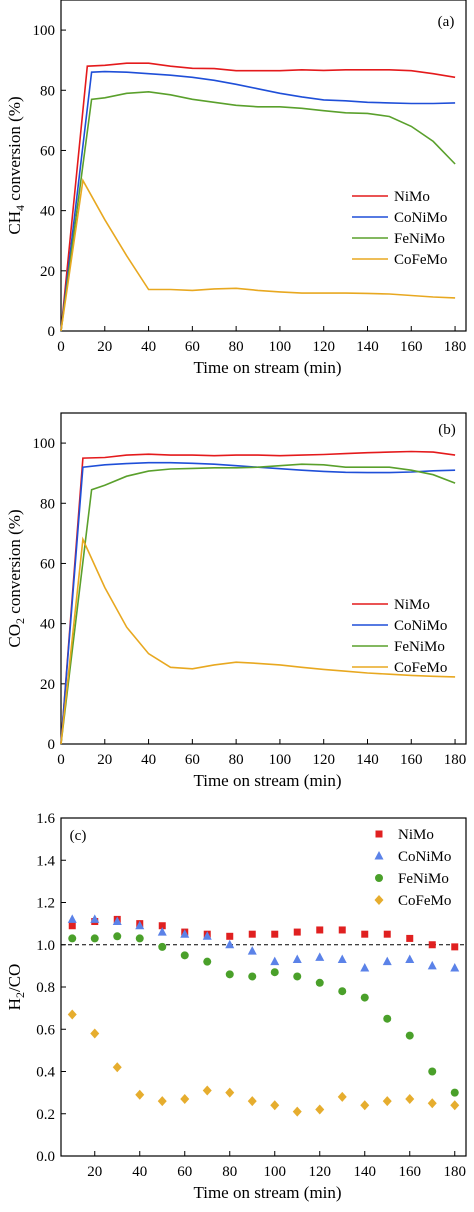 This screenshot has width=474, height=1212. Describe the element at coordinates (455, 347) in the screenshot. I see `x-tick-label: 180` at that location.